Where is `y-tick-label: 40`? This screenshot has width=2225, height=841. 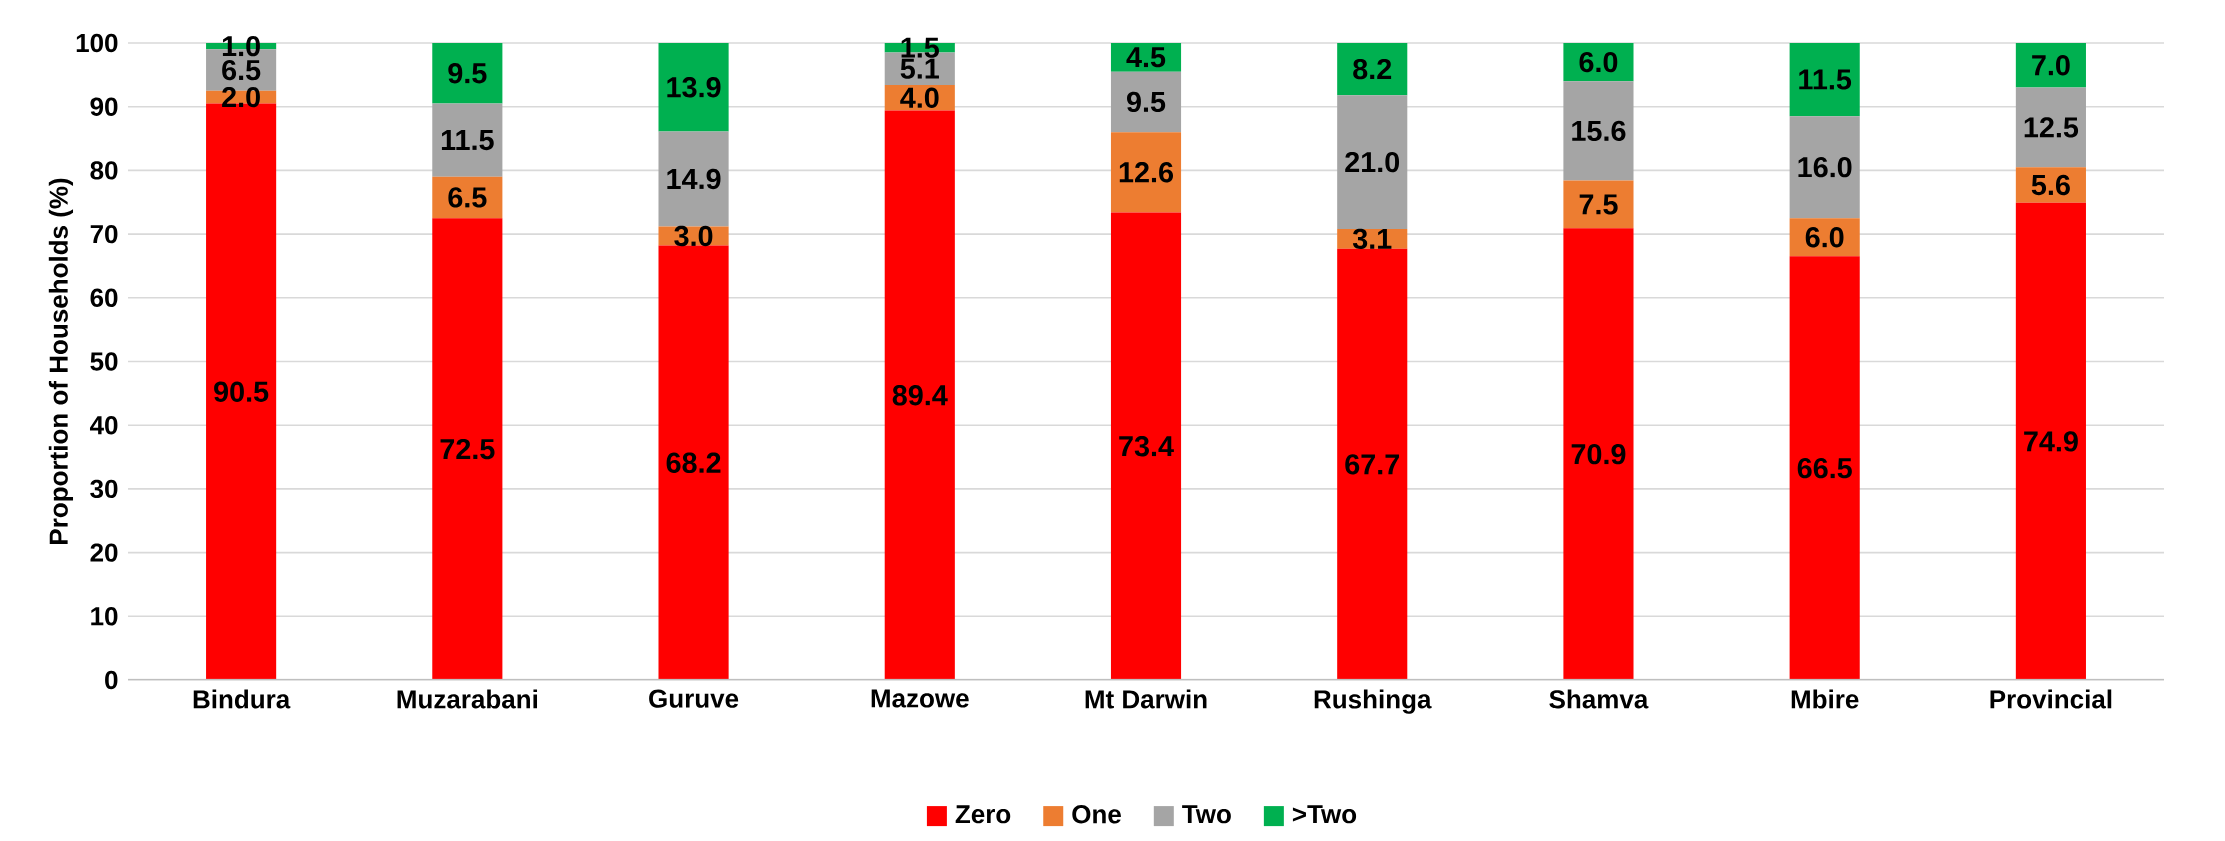
y-tick-label: 40 is located at coordinates (103, 425).